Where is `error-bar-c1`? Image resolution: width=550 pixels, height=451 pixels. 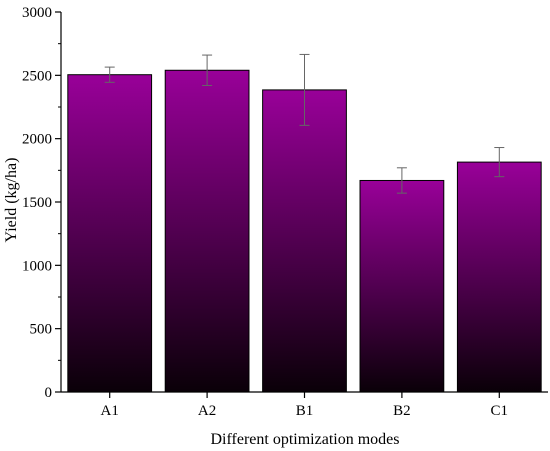 error-bar-c1 is located at coordinates (499, 162).